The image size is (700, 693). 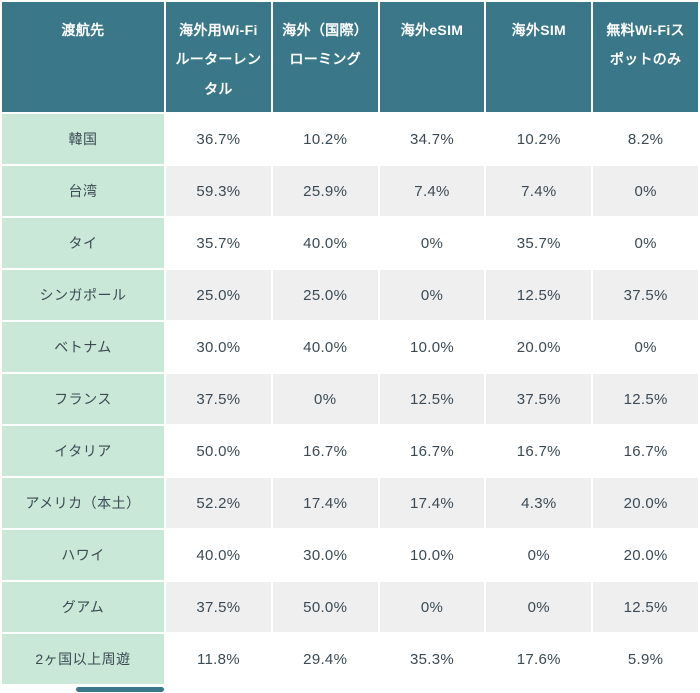 What do you see at coordinates (325, 57) in the screenshot?
I see `column-header: 海外（国際）ローミング` at bounding box center [325, 57].